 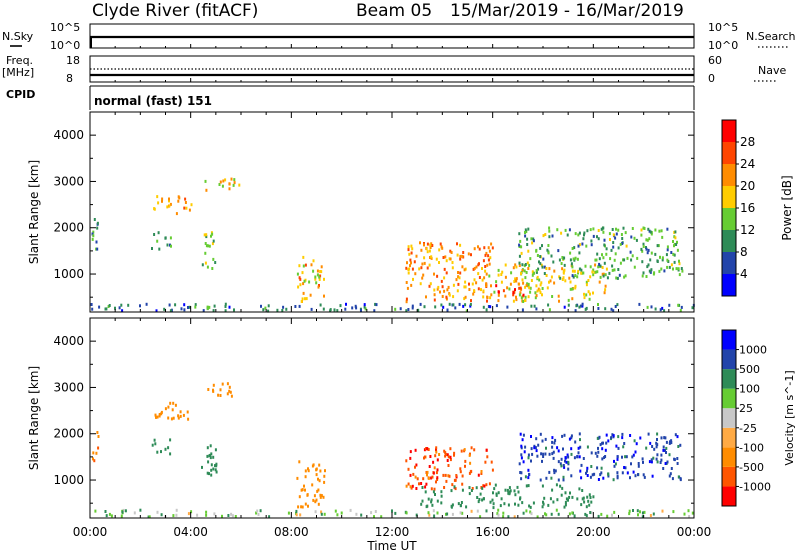 What do you see at coordinates (492, 532) in the screenshot?
I see `x-tick-label: 16:00` at bounding box center [492, 532].